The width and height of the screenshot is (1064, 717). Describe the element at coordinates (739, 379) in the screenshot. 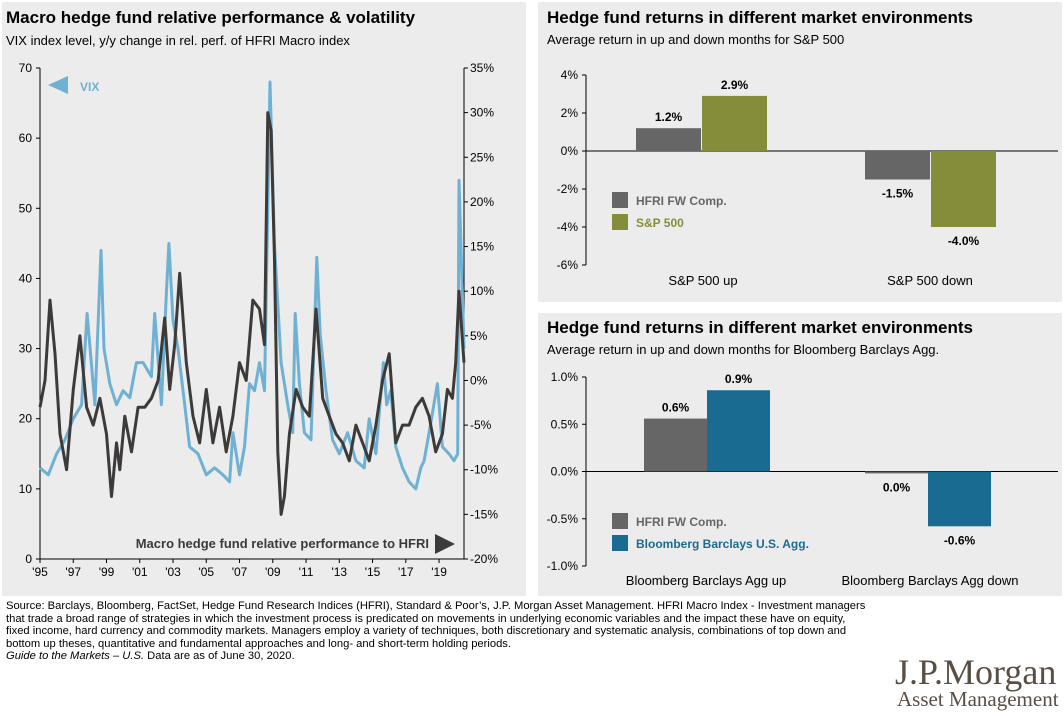

I see `bar-data-label: 0.9%` at that location.